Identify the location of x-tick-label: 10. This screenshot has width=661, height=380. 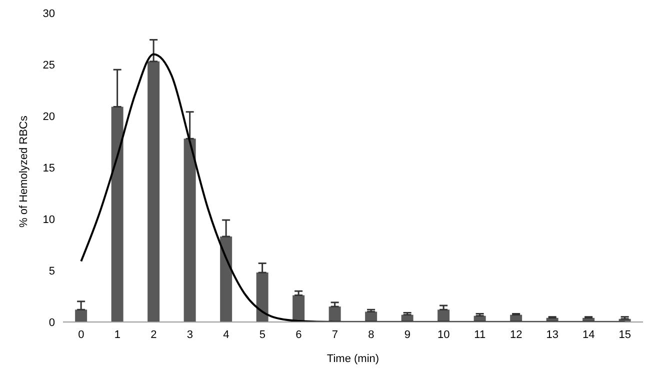
(444, 334).